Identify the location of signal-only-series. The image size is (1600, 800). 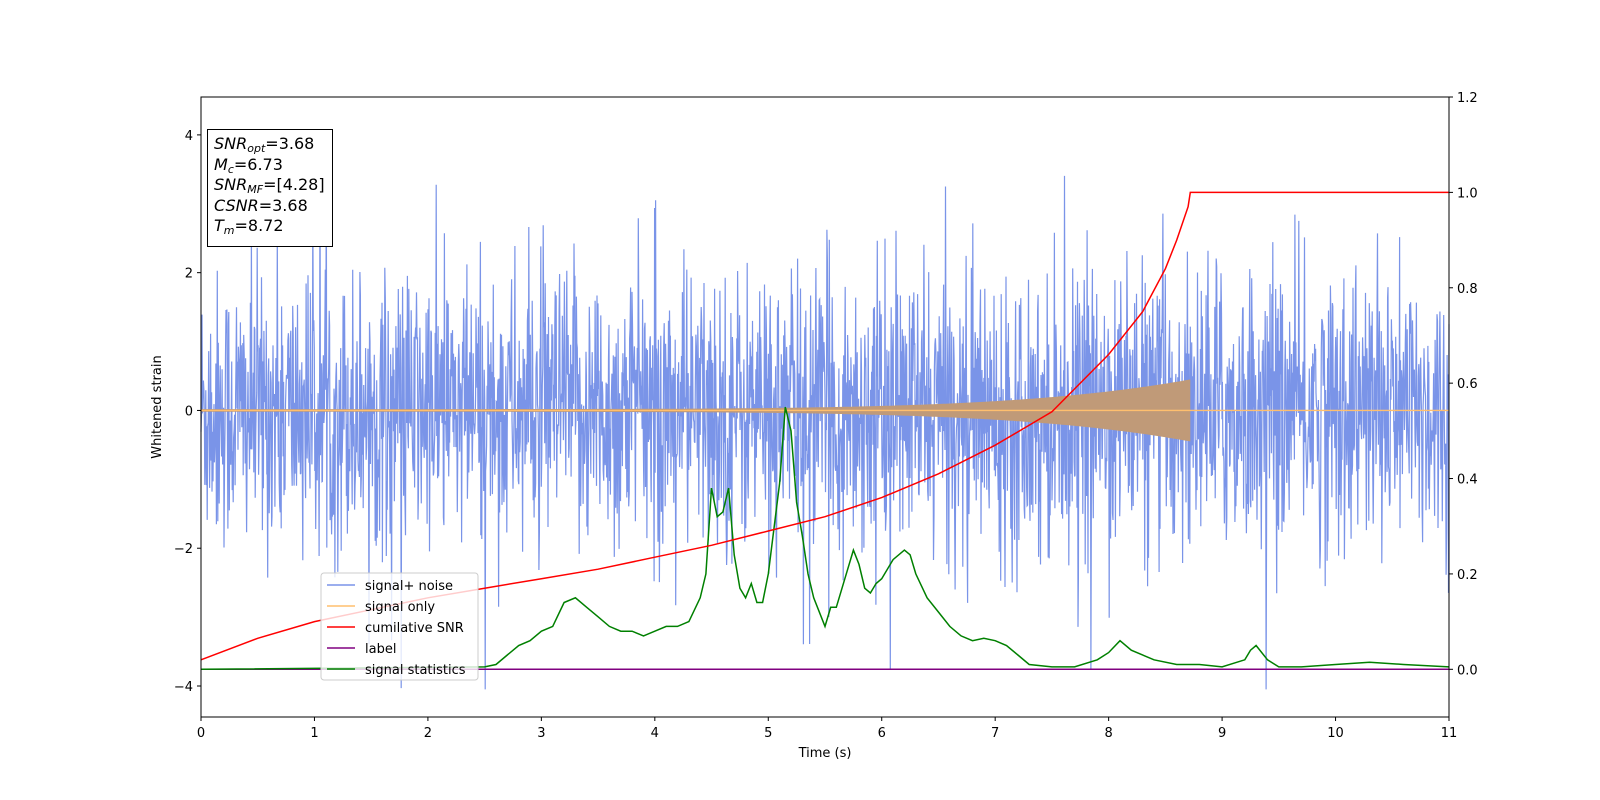
(825, 410).